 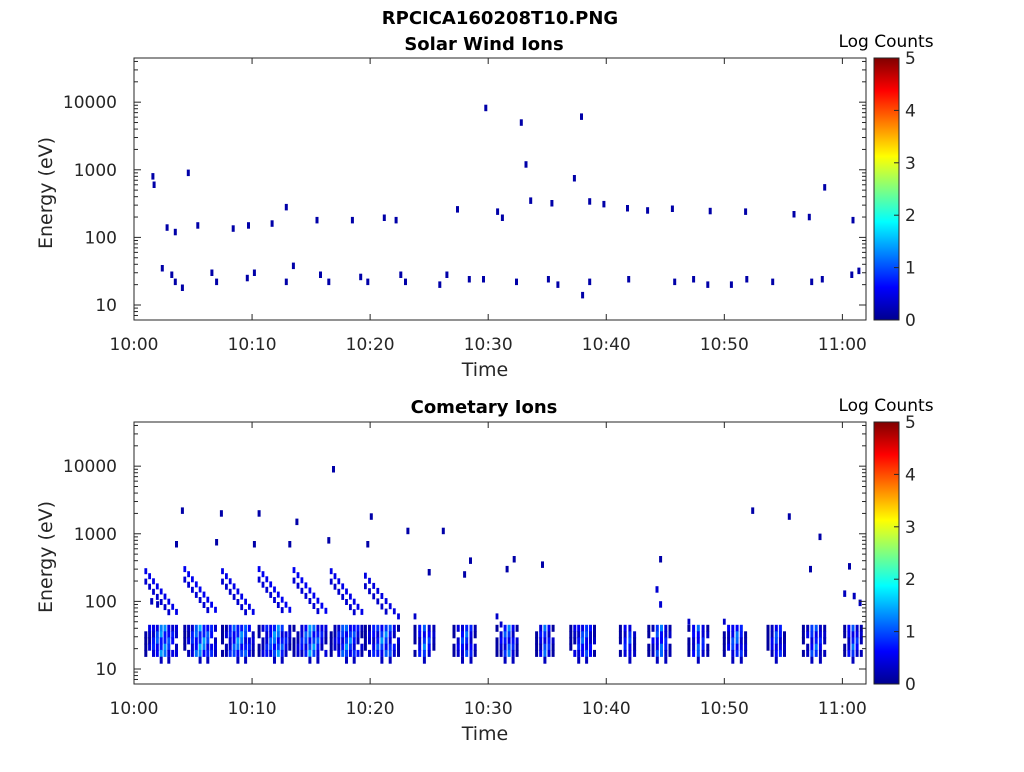 What do you see at coordinates (910, 111) in the screenshot?
I see `colorbar-tick-label: 4` at bounding box center [910, 111].